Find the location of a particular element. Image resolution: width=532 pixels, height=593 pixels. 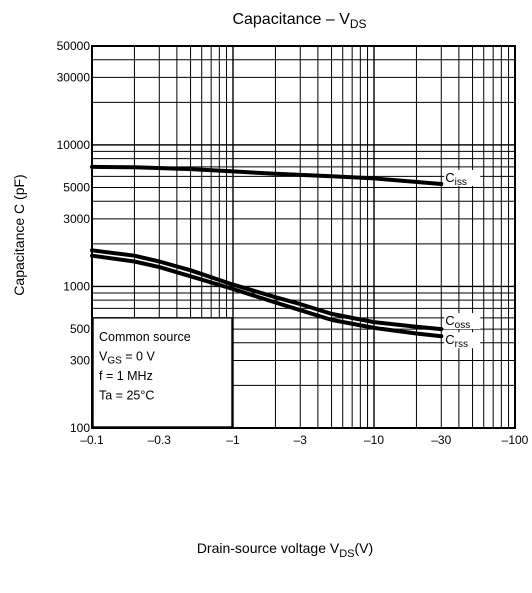

x-tick-label: –3 is located at coordinates (301, 440).